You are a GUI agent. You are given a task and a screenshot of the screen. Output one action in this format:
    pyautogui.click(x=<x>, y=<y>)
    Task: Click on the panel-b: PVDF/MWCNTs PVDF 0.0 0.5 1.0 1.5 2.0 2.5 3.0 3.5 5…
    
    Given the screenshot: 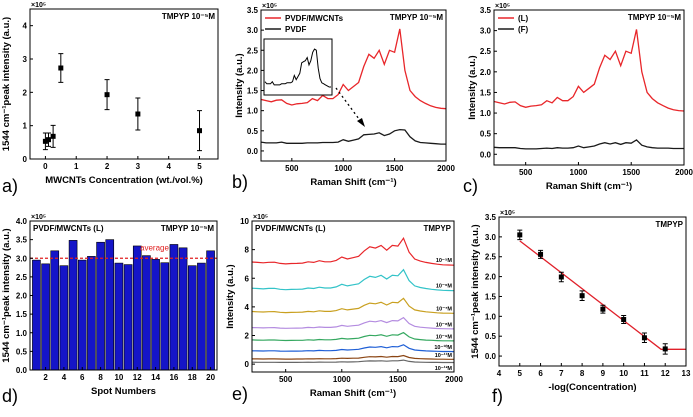 What is the action you would take?
    pyautogui.click(x=343, y=97)
    